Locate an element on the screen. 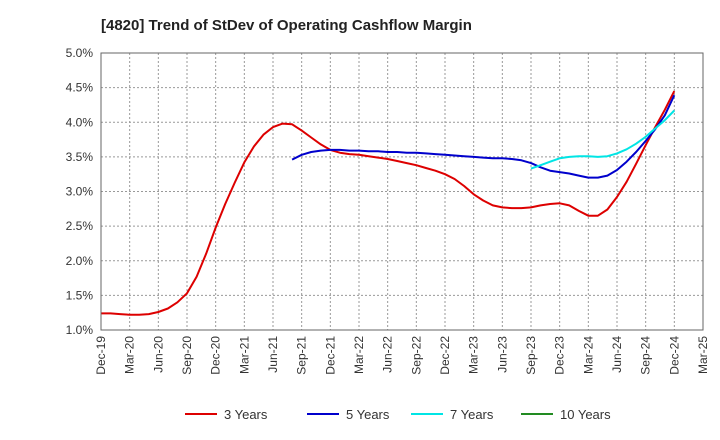 This screenshot has width=720, height=440. x-tick-label: Sep-21 is located at coordinates (302, 355).